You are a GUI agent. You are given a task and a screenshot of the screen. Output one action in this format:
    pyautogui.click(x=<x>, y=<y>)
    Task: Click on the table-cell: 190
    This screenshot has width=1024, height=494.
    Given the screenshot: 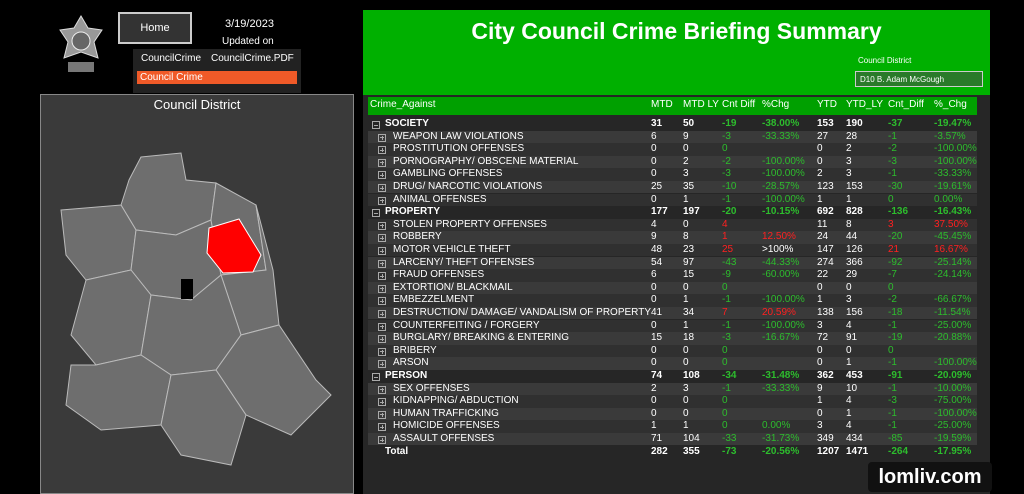 What is the action you would take?
    pyautogui.click(x=854, y=123)
    